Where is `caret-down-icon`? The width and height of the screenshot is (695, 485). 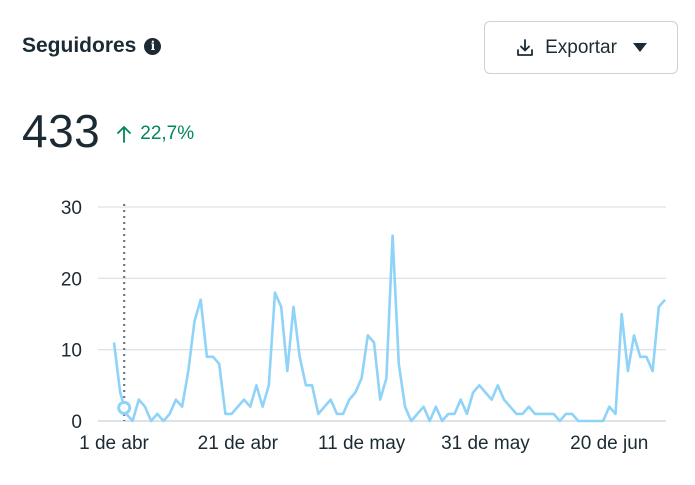 caret-down-icon is located at coordinates (639, 47).